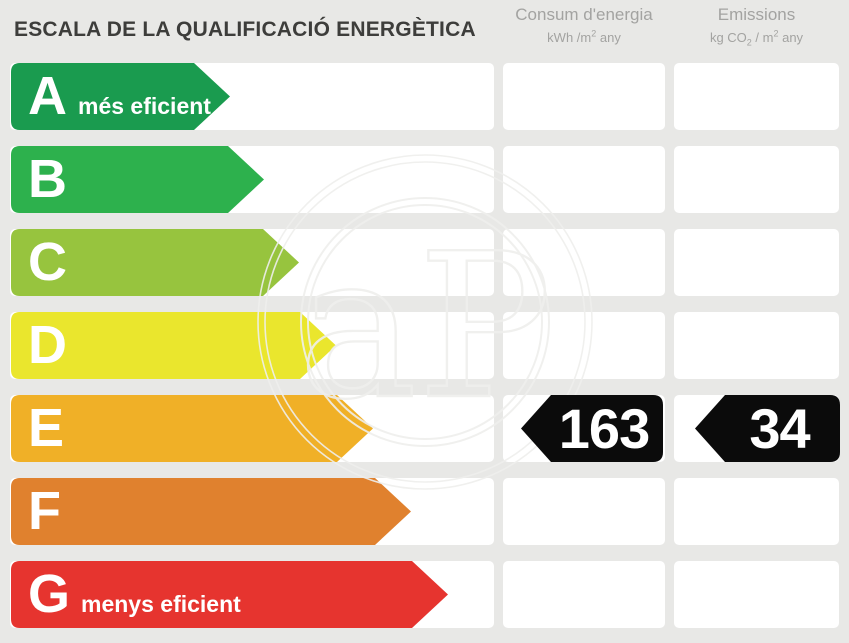 This screenshot has height=643, width=849. What do you see at coordinates (779, 428) in the screenshot?
I see `emissions-value-marker: 34` at bounding box center [779, 428].